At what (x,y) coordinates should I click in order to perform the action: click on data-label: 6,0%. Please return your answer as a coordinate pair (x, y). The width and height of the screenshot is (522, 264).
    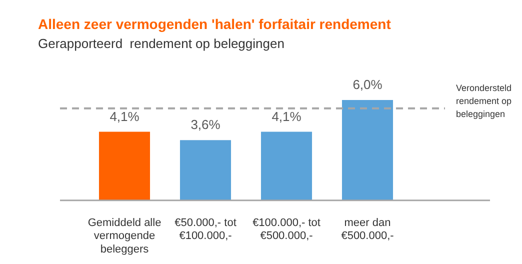
    Looking at the image, I should click on (367, 84).